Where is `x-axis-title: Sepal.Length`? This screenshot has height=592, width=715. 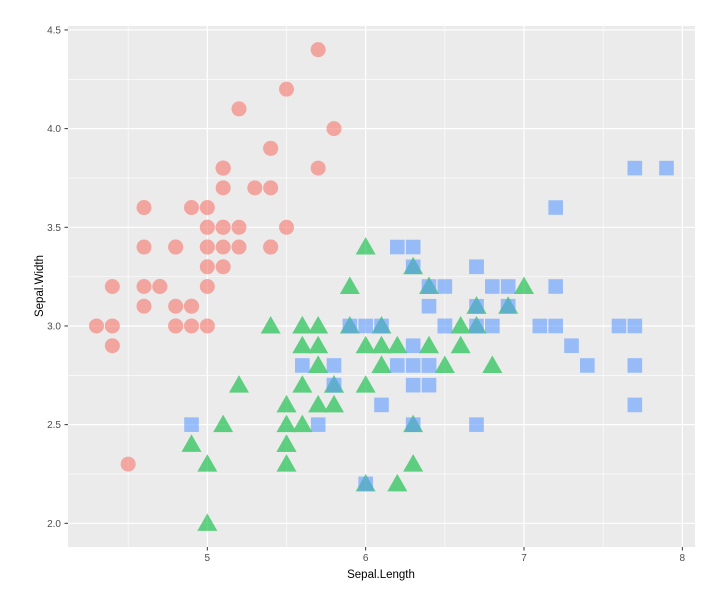 x-axis-title: Sepal.Length is located at coordinates (381, 575).